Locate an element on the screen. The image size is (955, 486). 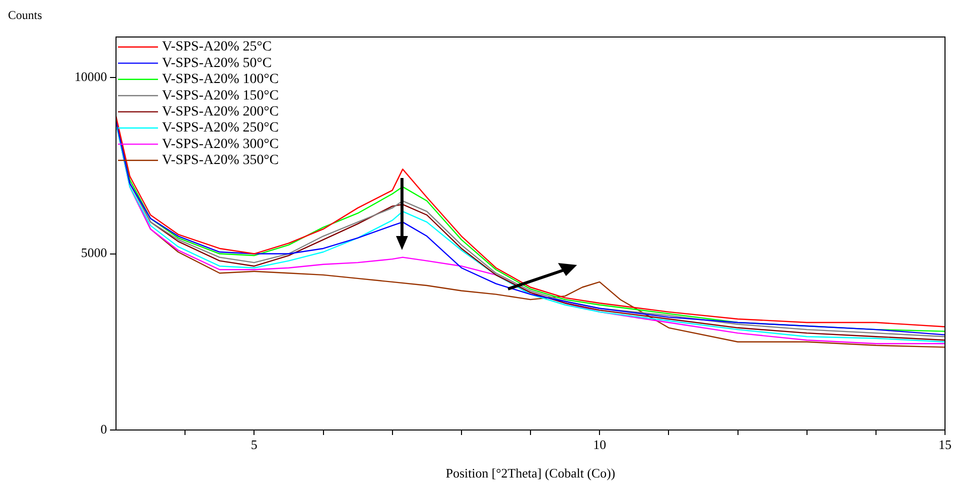
legend-label: V-SPS-A20% 25°C is located at coordinates (217, 47).